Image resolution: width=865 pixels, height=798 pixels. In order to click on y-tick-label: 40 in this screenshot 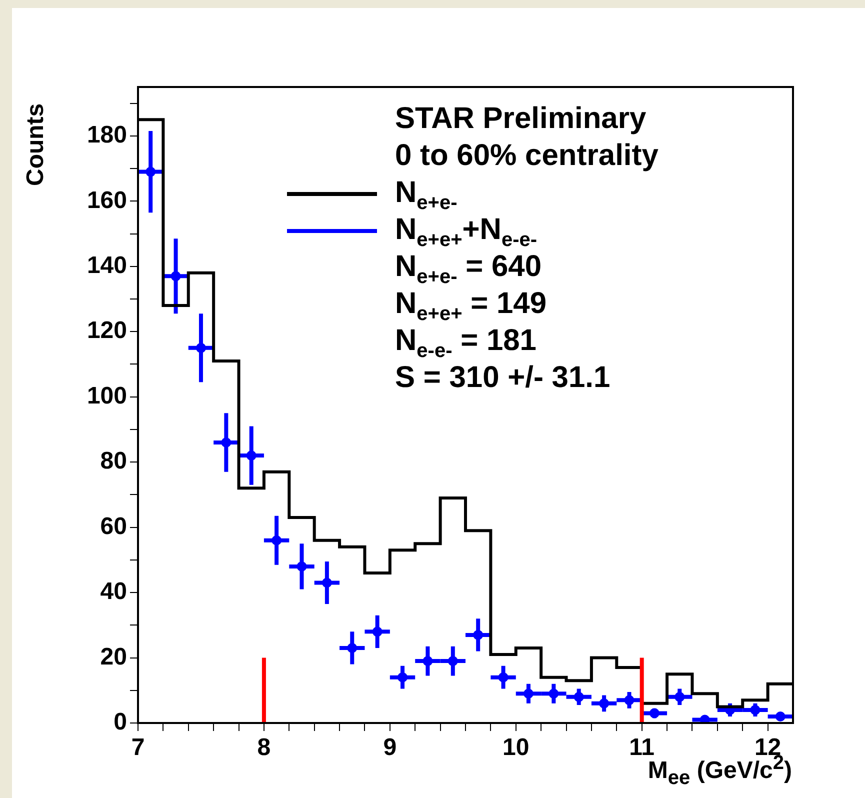, I will do `click(113, 592)`.